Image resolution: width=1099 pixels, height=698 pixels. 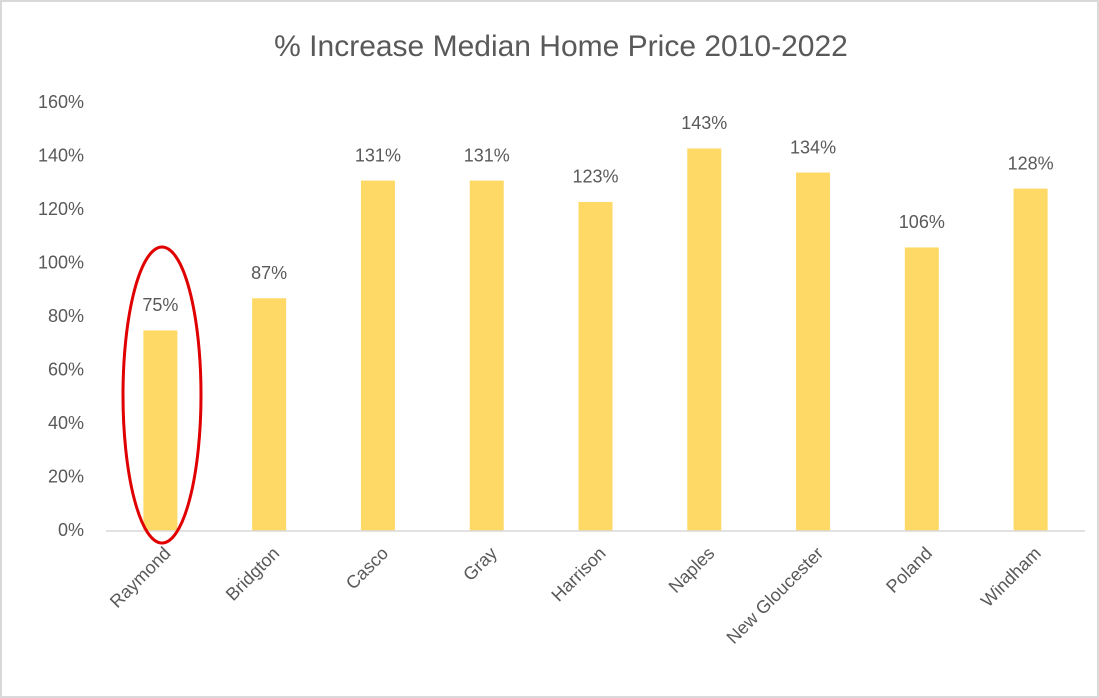 What do you see at coordinates (704, 123) in the screenshot?
I see `data-label: 143%` at bounding box center [704, 123].